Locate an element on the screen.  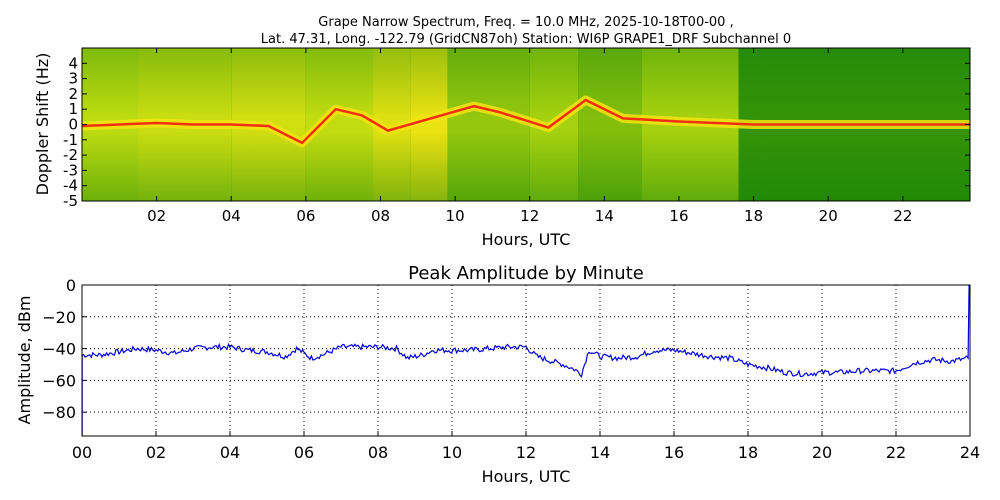
y-tick-label: −20 is located at coordinates (59, 317).